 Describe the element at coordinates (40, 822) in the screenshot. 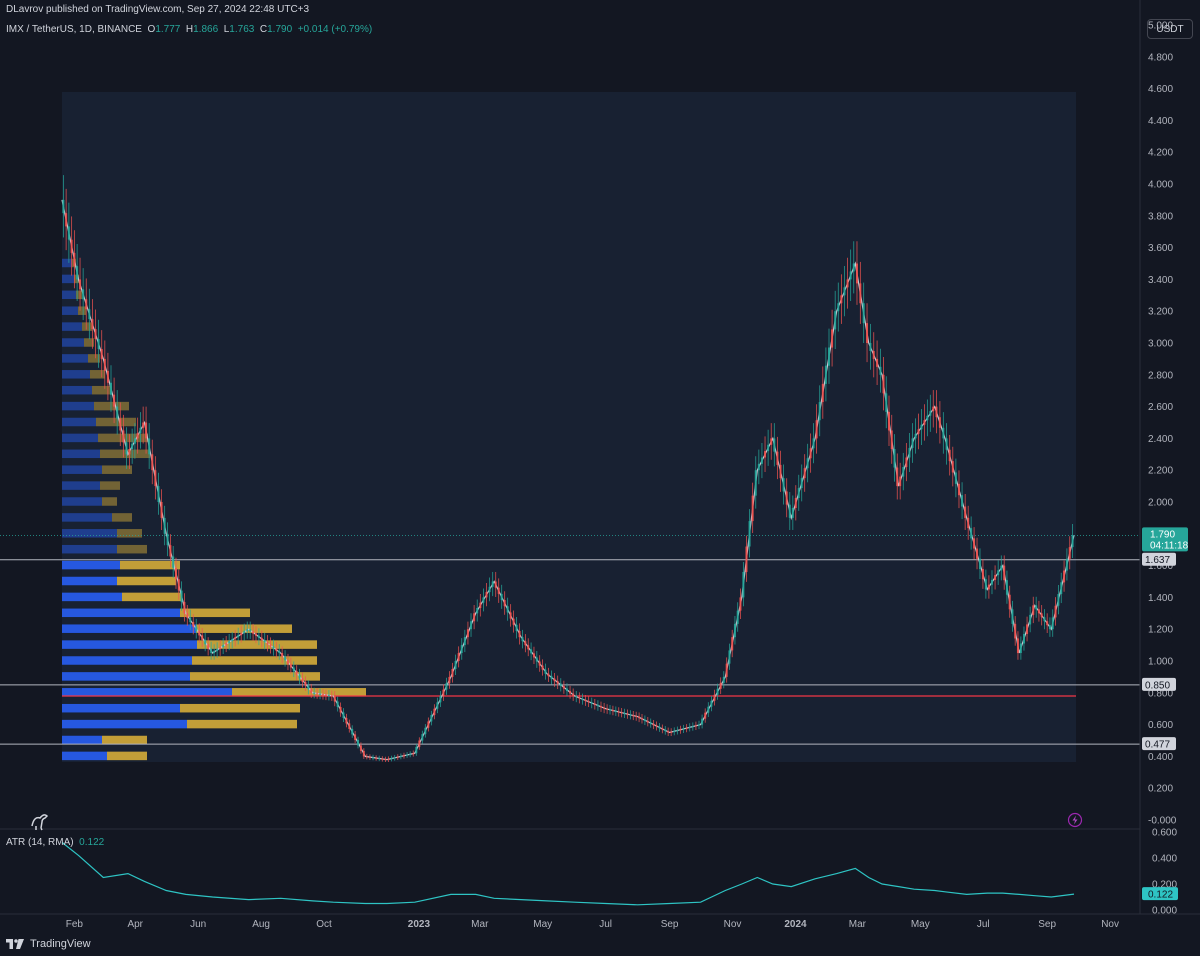

I see `dino-icon` at that location.